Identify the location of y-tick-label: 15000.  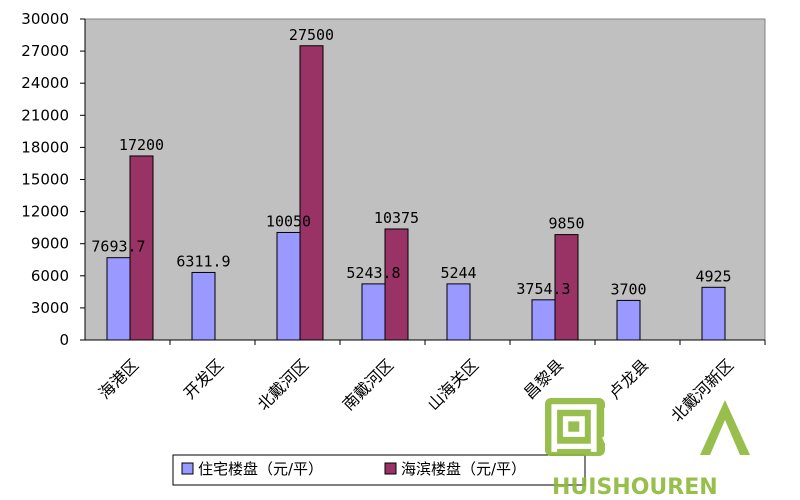
(45, 180).